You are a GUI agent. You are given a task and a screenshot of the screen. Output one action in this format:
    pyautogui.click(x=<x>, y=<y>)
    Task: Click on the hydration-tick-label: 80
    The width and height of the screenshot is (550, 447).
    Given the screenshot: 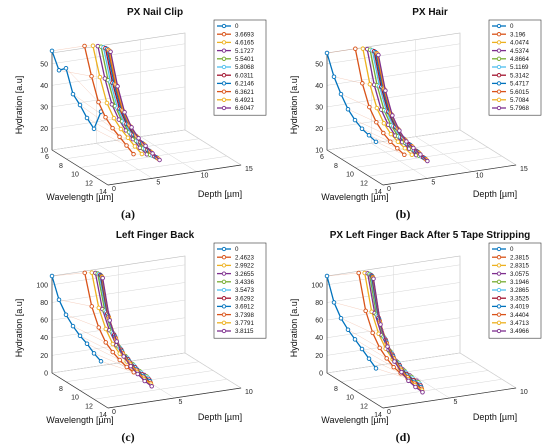 What is the action you would take?
    pyautogui.click(x=319, y=303)
    